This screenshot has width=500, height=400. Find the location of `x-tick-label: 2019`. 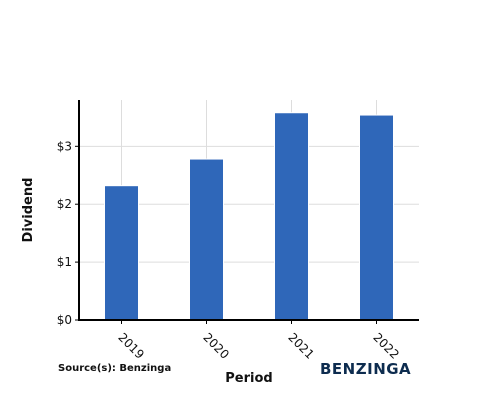

x-tick-label: 2019 is located at coordinates (130, 345).